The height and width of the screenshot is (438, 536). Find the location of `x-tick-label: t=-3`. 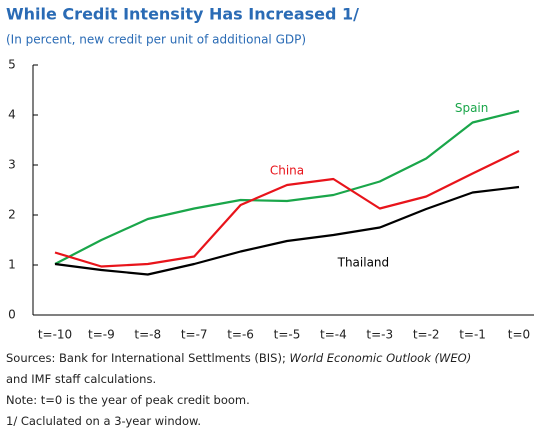

x-tick-label: t=-3 is located at coordinates (379, 335).